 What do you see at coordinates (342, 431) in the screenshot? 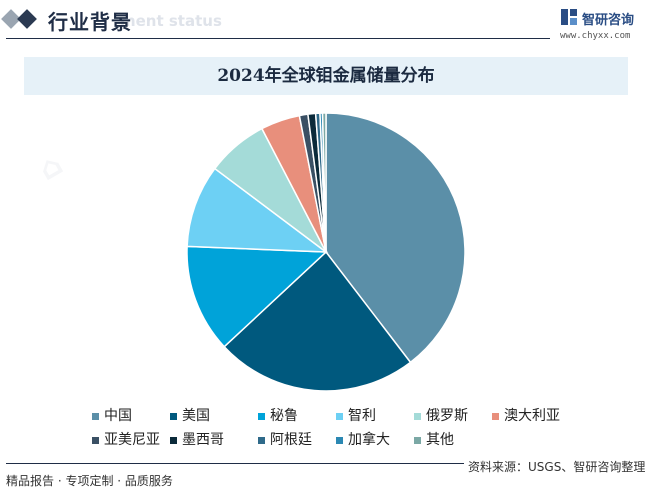
I see `chart-legend: 中国 美国 秘鲁 智利 俄罗斯 澳大利亚亚美尼亚 墨西哥 阿根廷 加拿大 其他` at bounding box center [342, 431].